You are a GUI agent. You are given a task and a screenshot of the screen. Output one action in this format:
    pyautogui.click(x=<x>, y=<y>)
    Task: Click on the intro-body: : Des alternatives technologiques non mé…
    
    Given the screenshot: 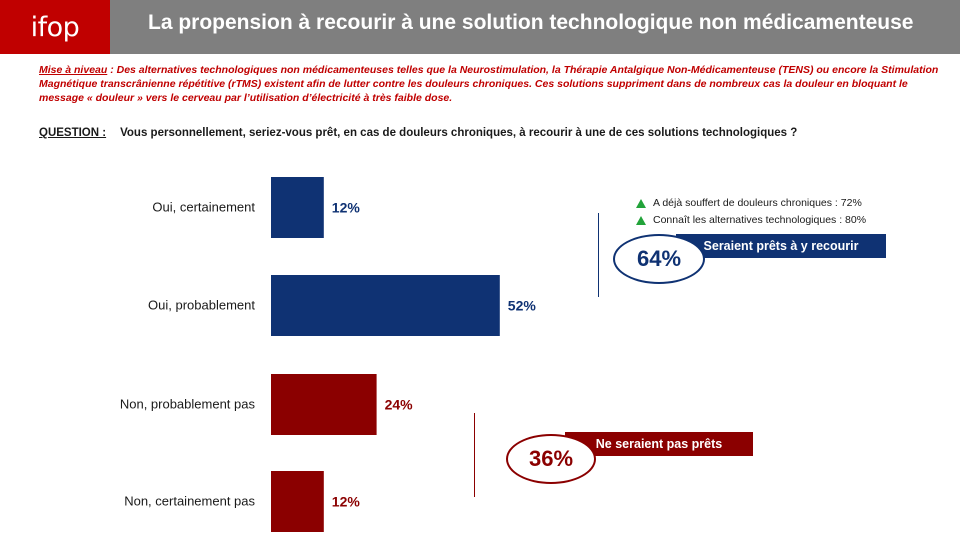 What is the action you would take?
    pyautogui.click(x=489, y=84)
    